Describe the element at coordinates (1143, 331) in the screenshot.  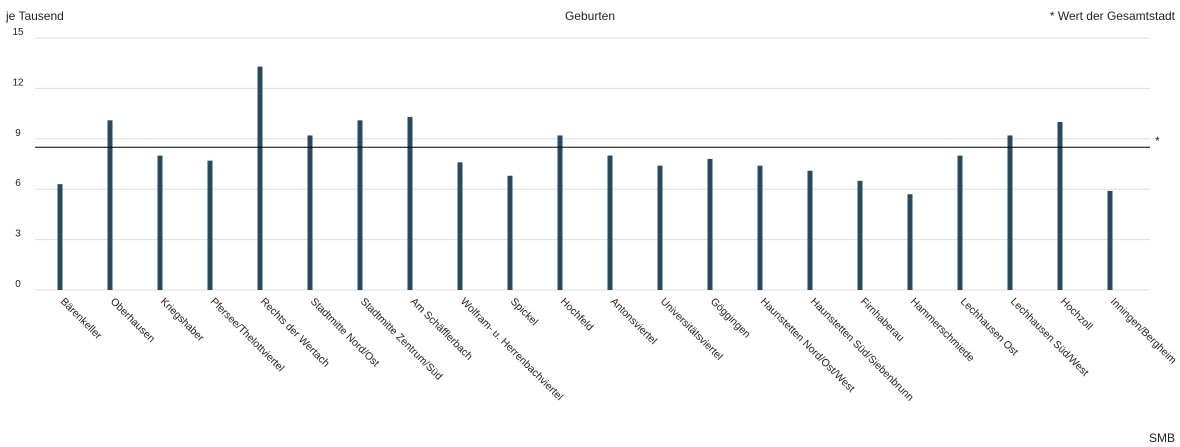
I see `x-tick-label: Inningen/Bergheim` at that location.